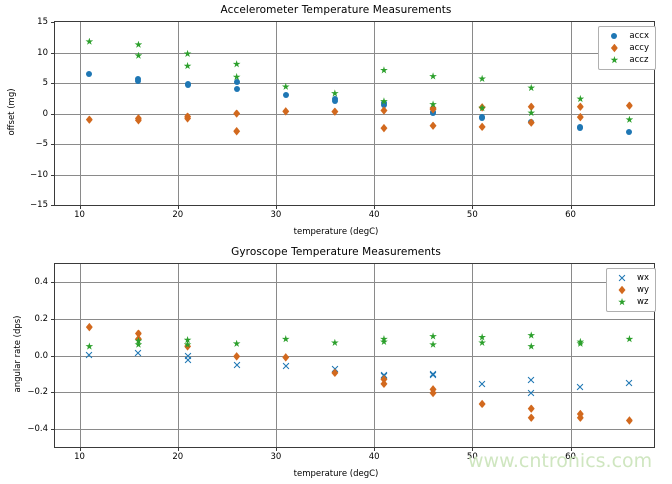 The height and width of the screenshot is (484, 672). What do you see at coordinates (42, 22) in the screenshot?
I see `ytick-label: 15` at bounding box center [42, 22].